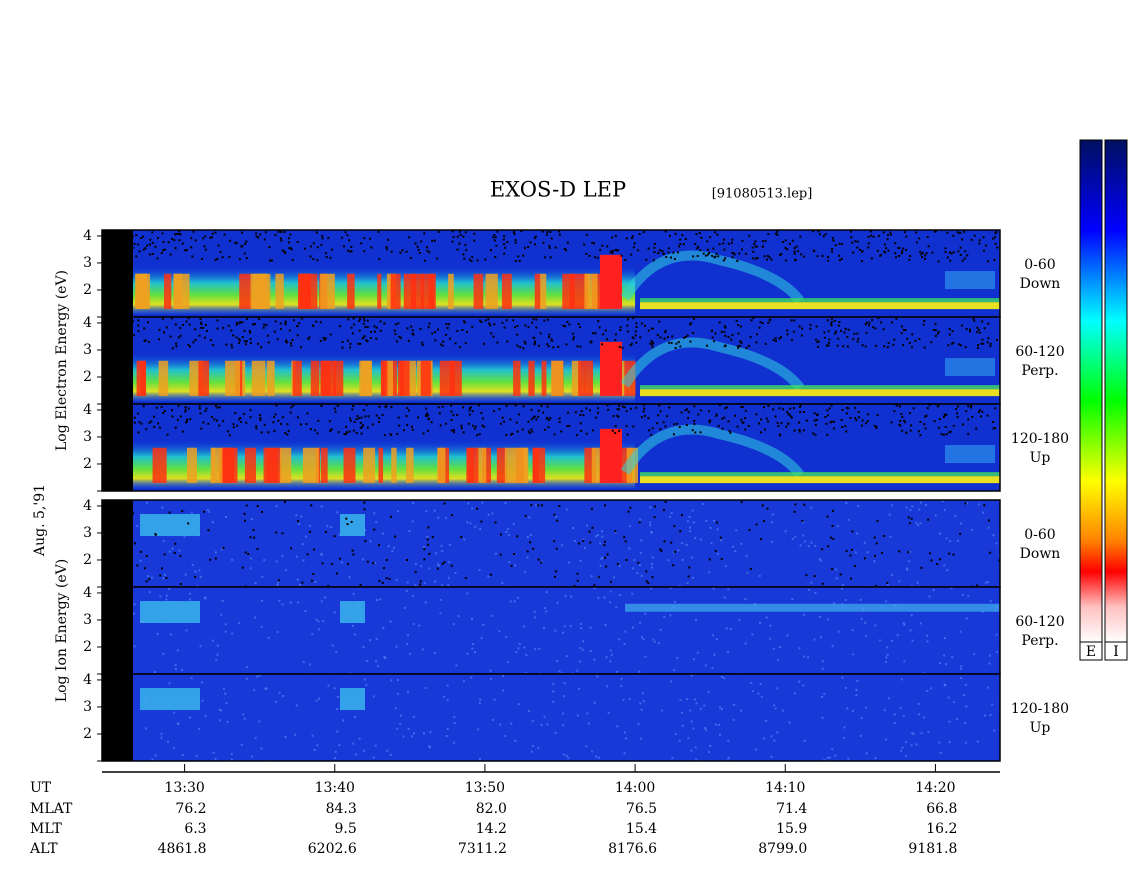 This screenshot has width=1130, height=875. Describe the element at coordinates (195, 829) in the screenshot. I see `orbit-value: 6.3` at that location.